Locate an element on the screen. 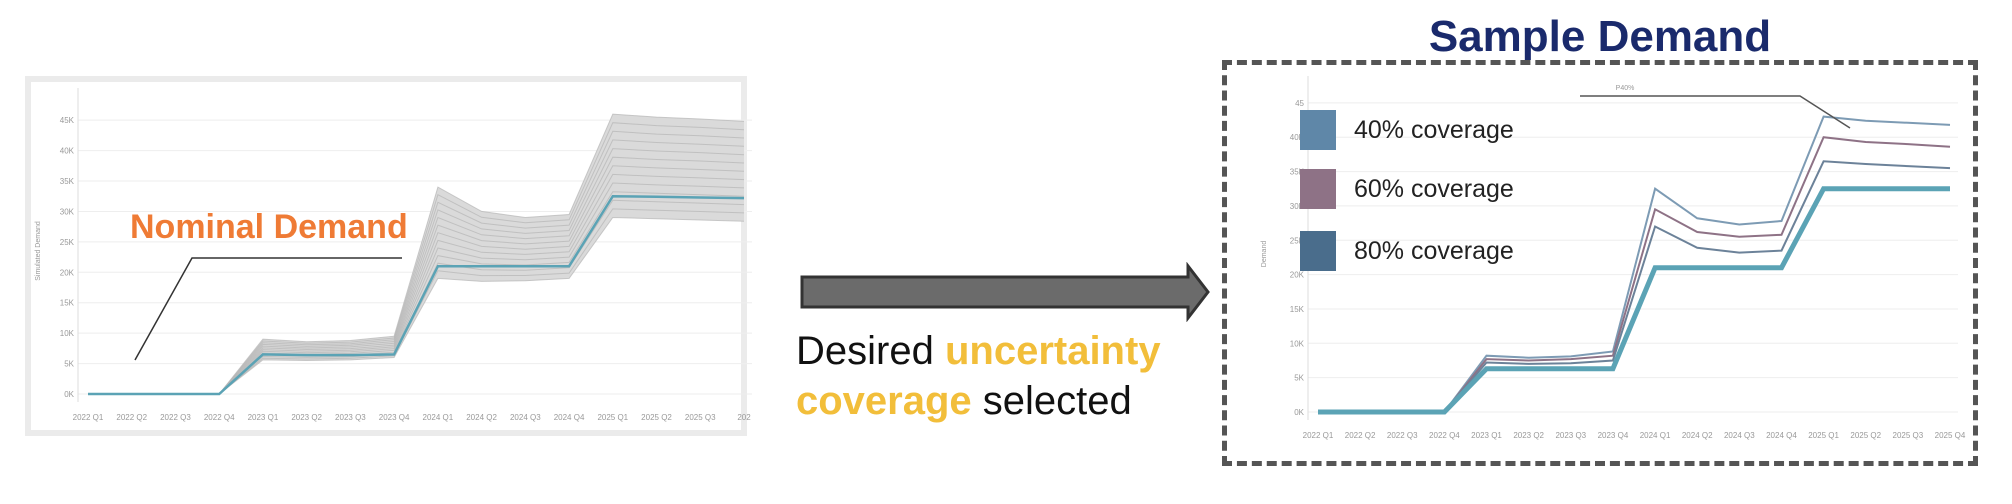  legend-item-80: 80% coverage is located at coordinates (1407, 251).